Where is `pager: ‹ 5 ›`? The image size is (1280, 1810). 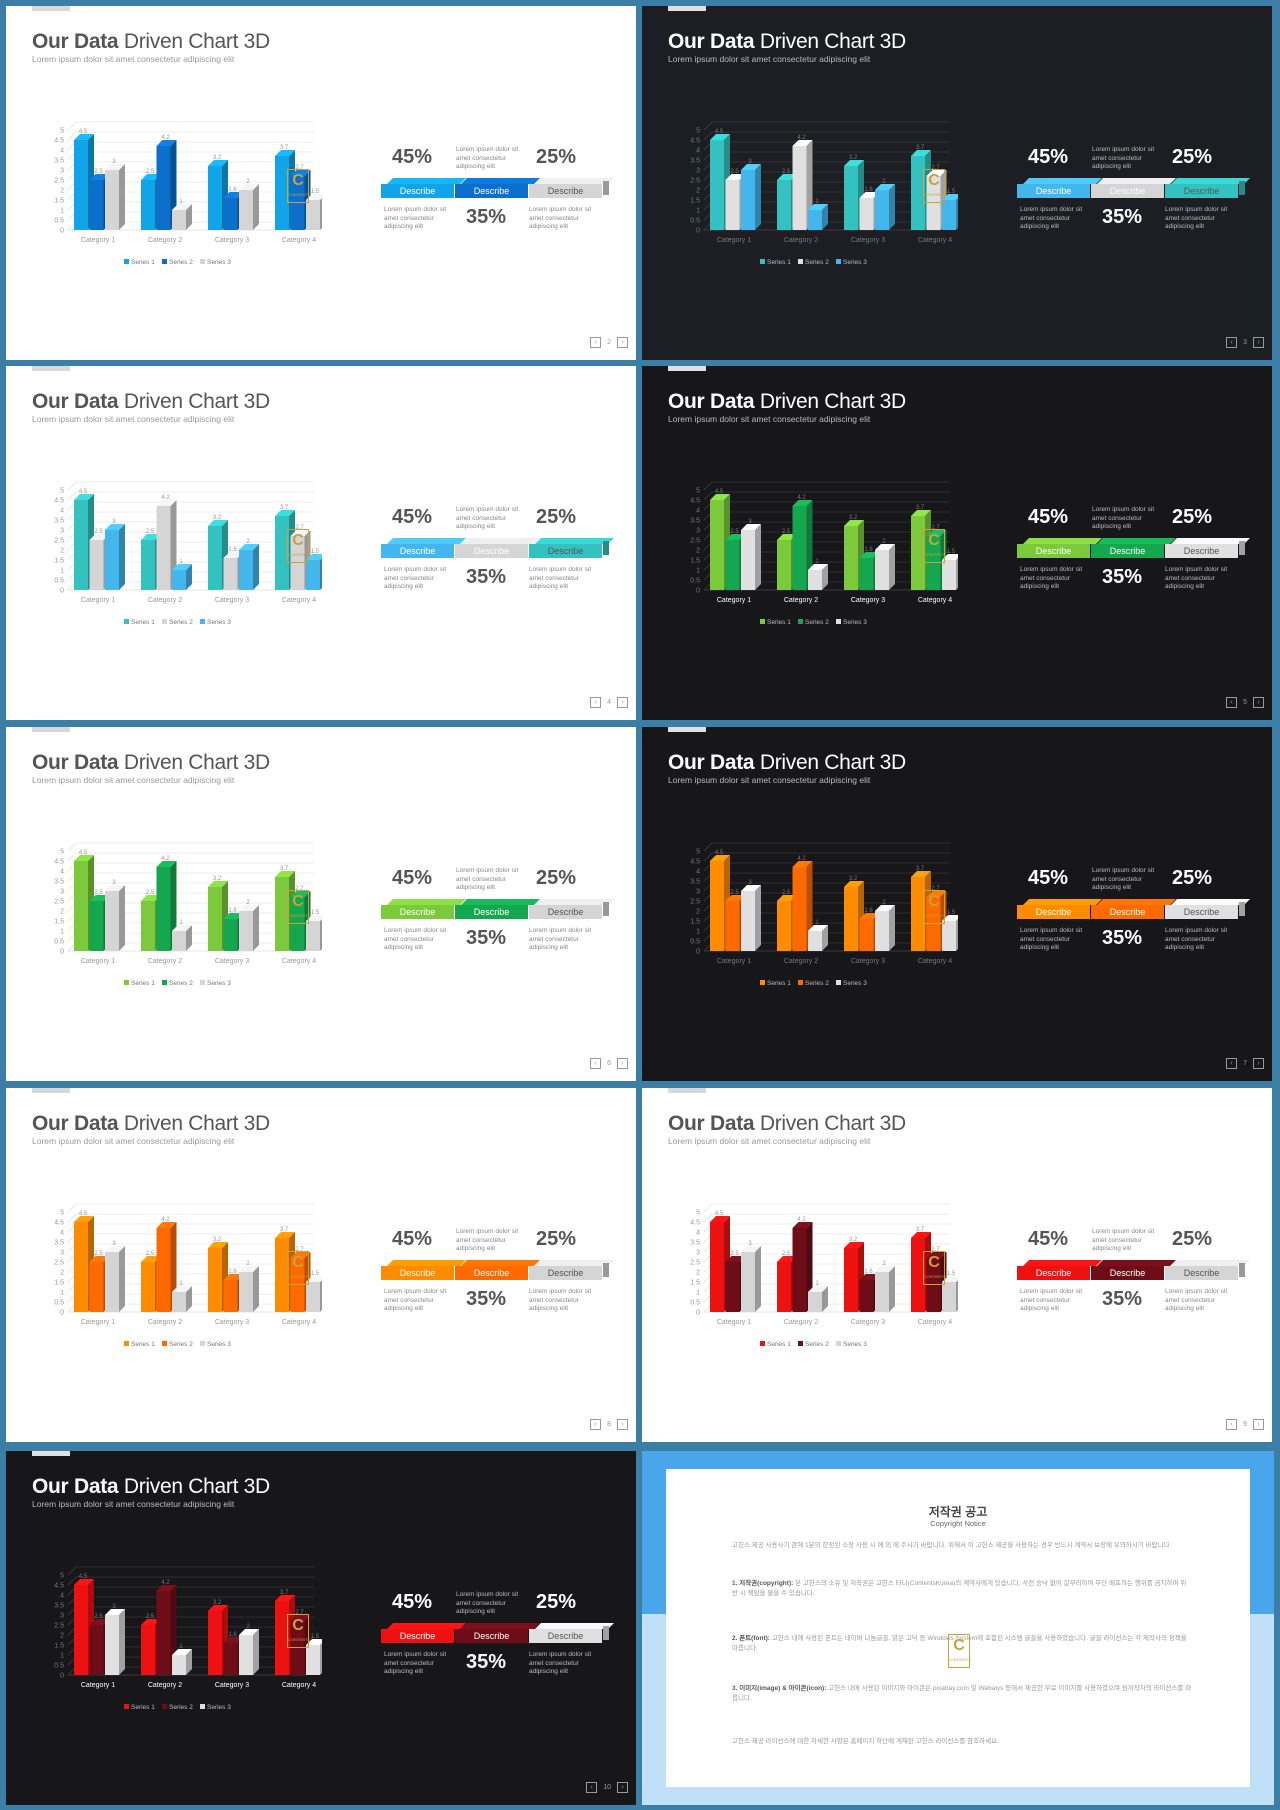
pager: ‹ 5 › is located at coordinates (1245, 702).